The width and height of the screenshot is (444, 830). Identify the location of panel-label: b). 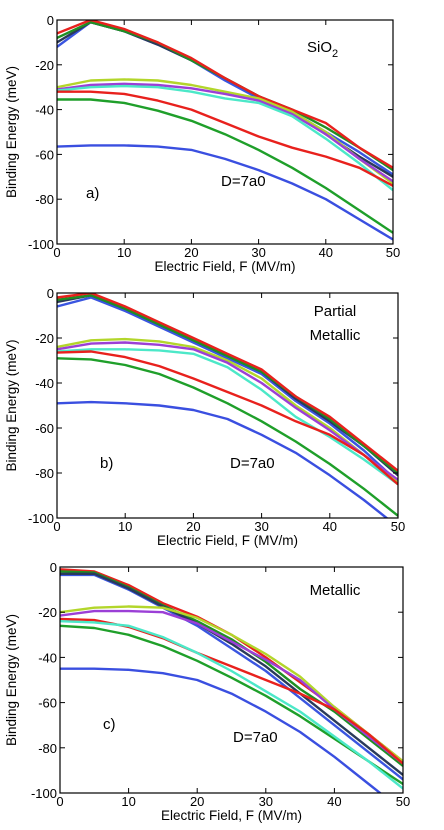
(106, 463).